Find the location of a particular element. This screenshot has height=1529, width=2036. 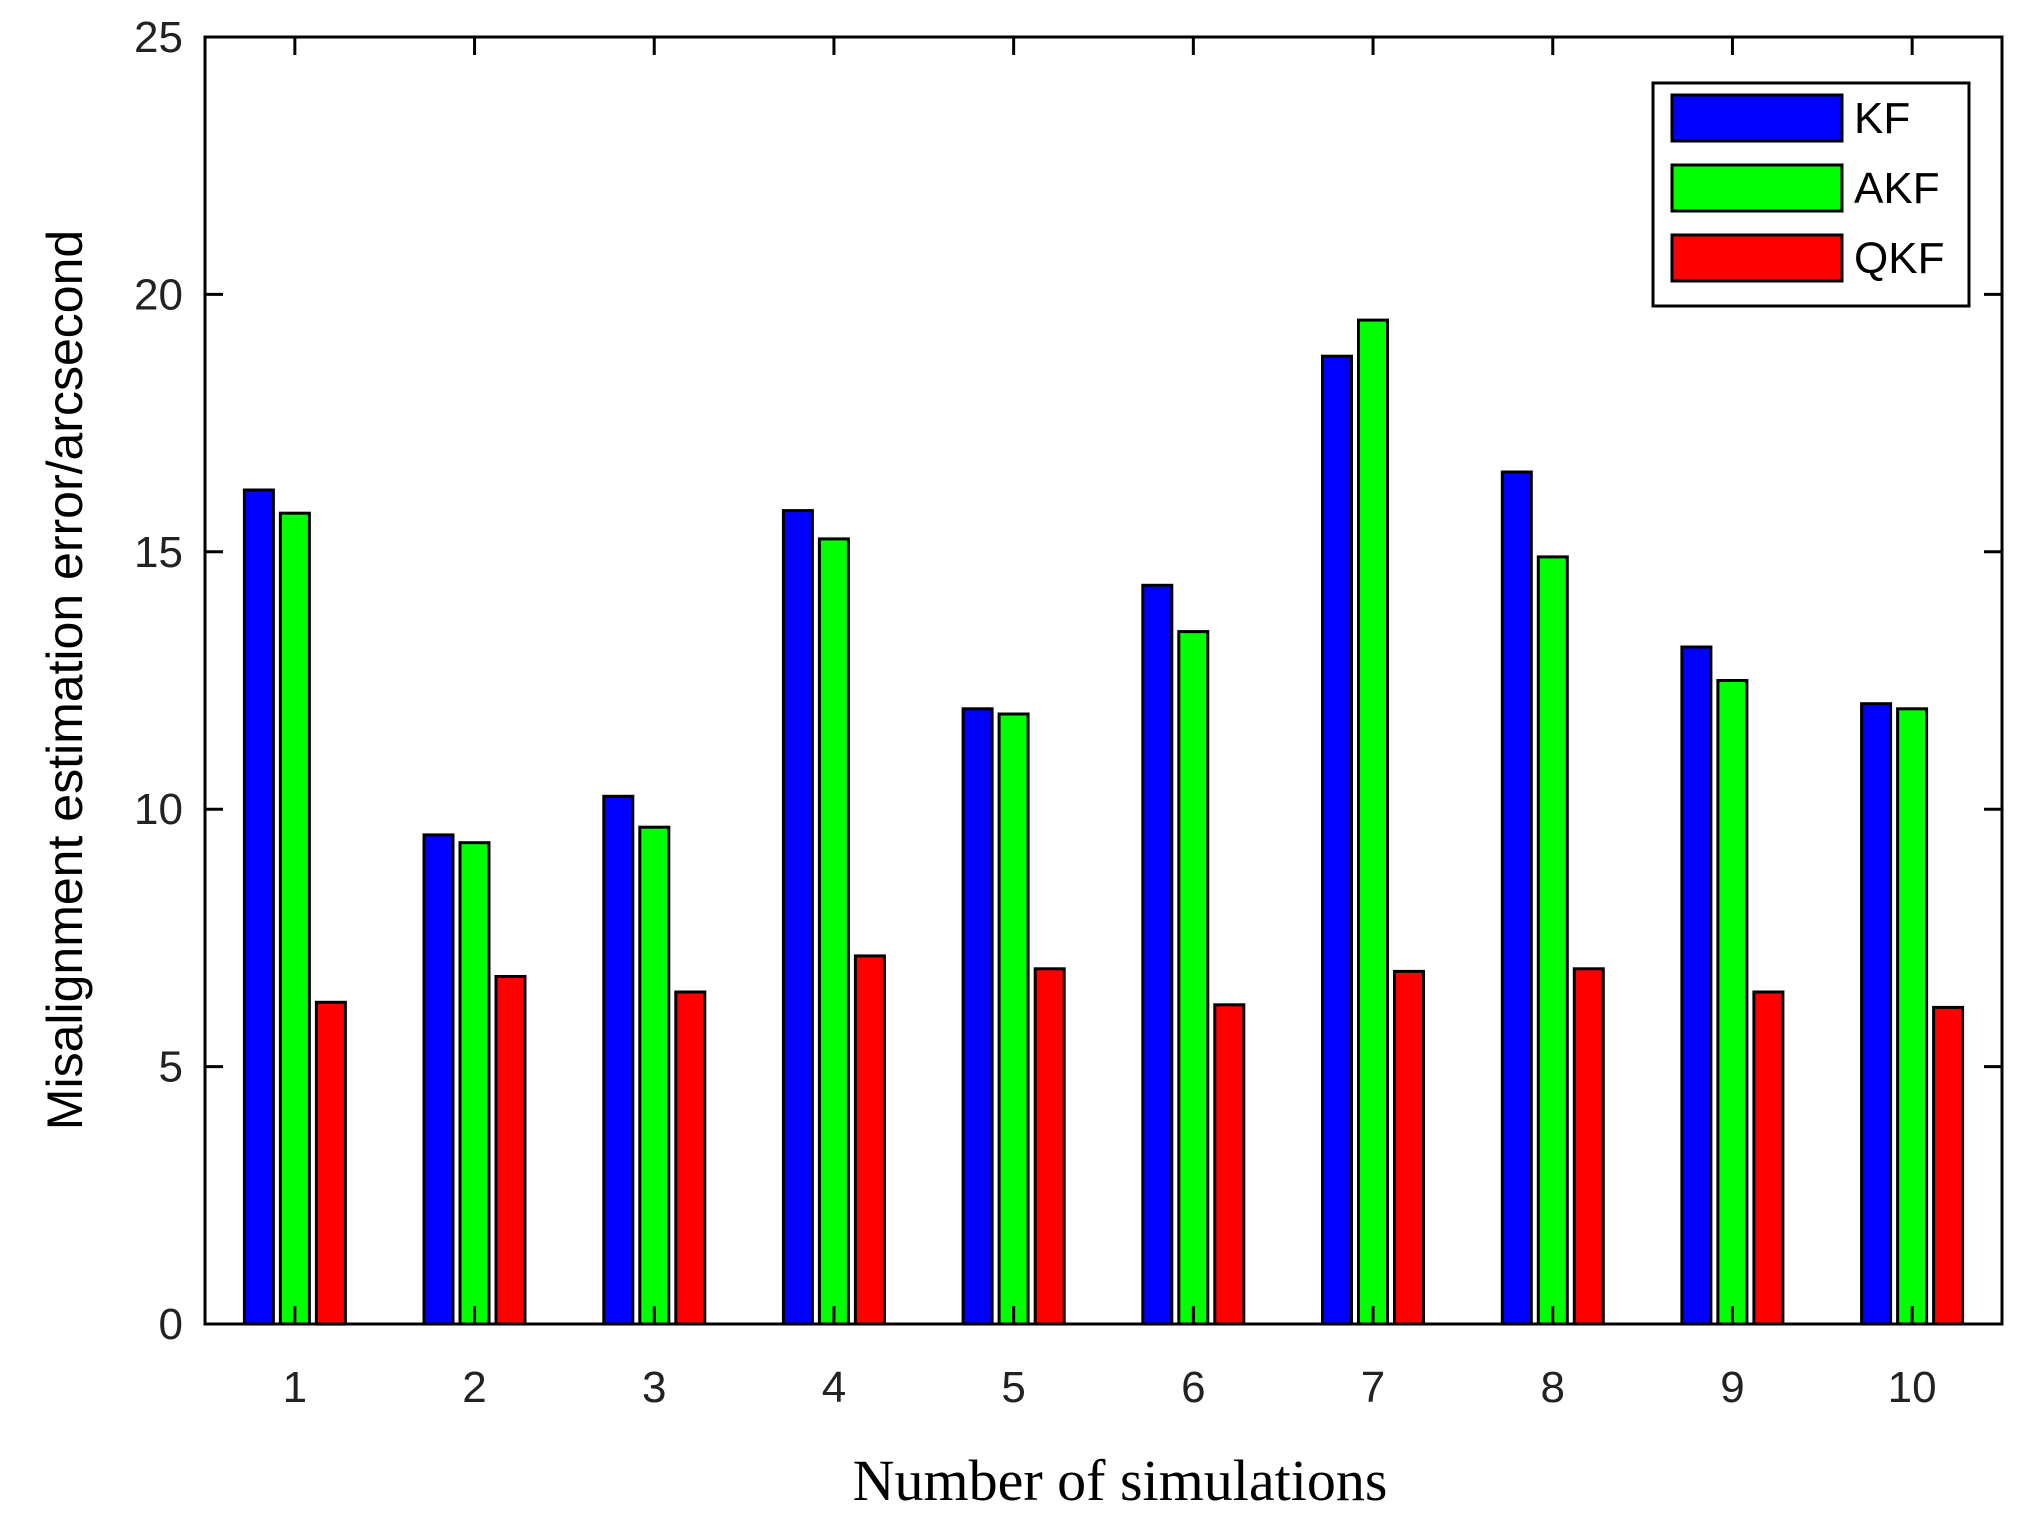

x-tick-label: 6 is located at coordinates (1193, 1387).